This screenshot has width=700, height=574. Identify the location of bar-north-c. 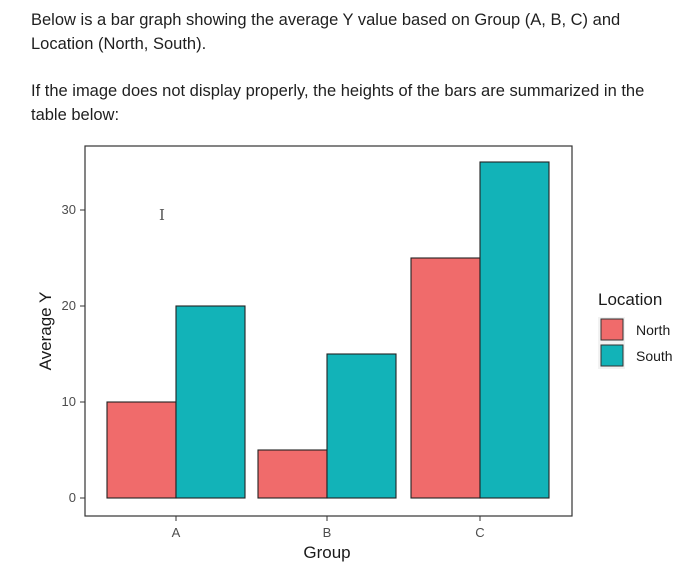
(445, 378).